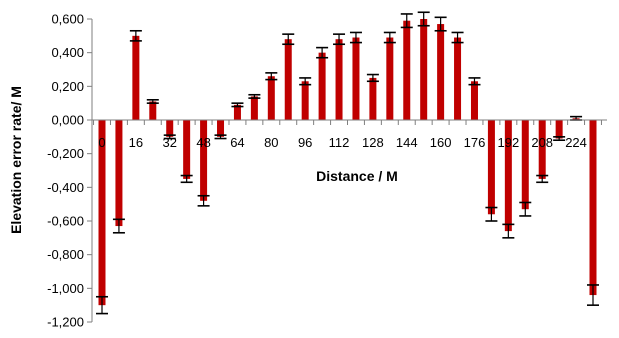 The height and width of the screenshot is (338, 619). What do you see at coordinates (16, 160) in the screenshot?
I see `y-axis-title: Elevation error rate/ M` at bounding box center [16, 160].